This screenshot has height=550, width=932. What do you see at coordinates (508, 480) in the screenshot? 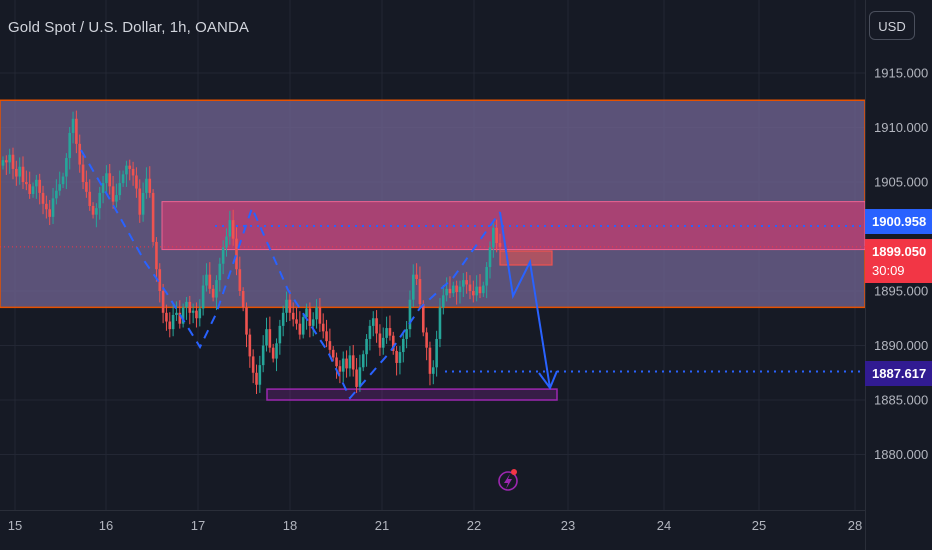
I see `alert-icon` at bounding box center [508, 480].